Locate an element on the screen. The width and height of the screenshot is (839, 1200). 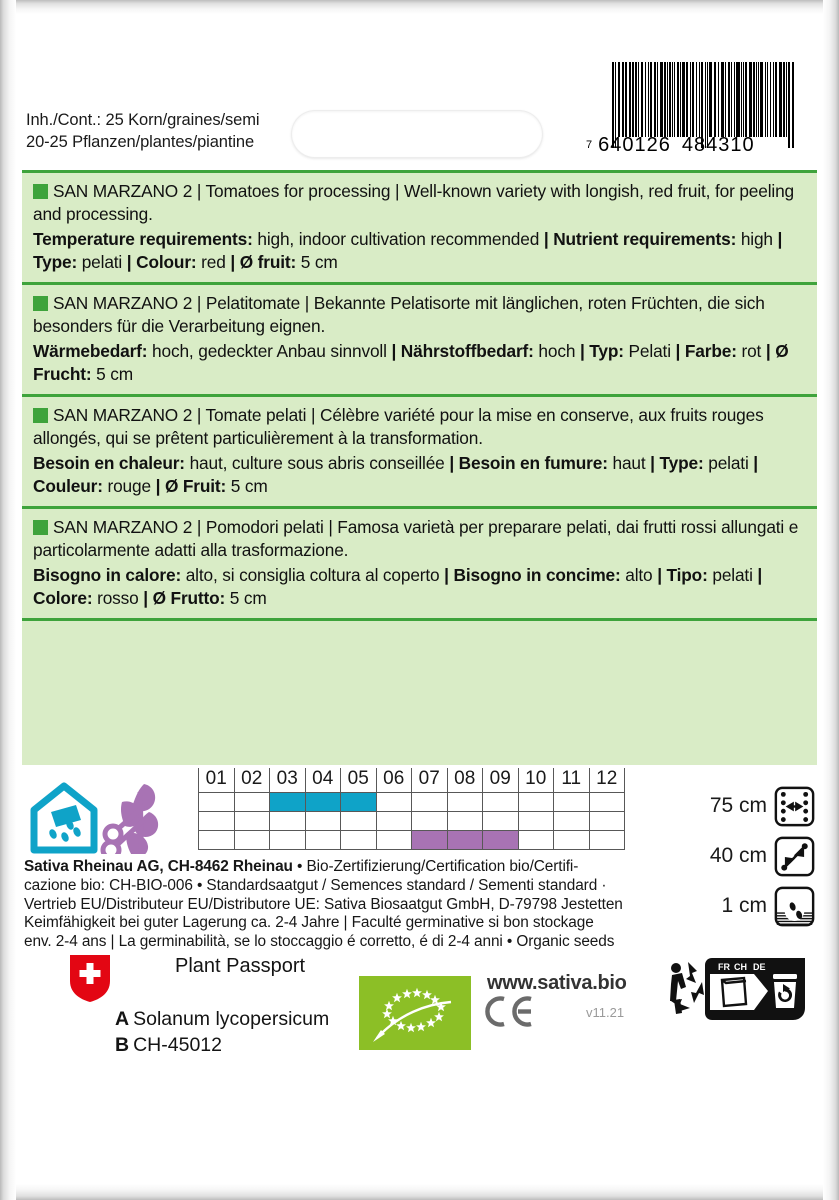
recycling-icons: FR CH DE is located at coordinates (732, 989).